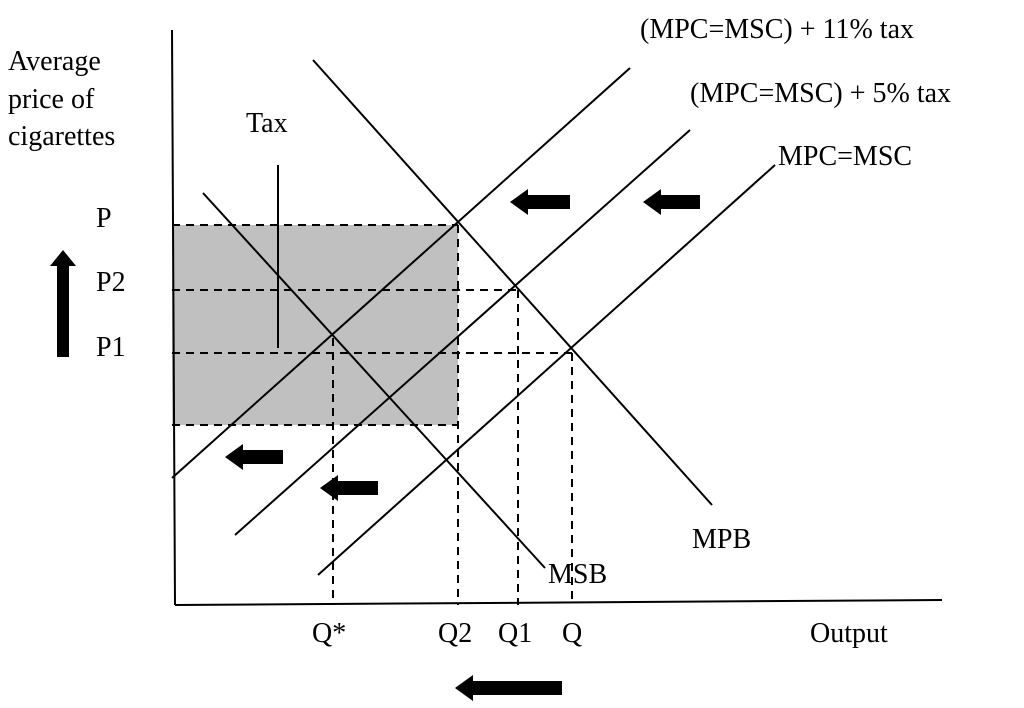  Describe the element at coordinates (111, 282) in the screenshot. I see `price-label: P2` at that location.